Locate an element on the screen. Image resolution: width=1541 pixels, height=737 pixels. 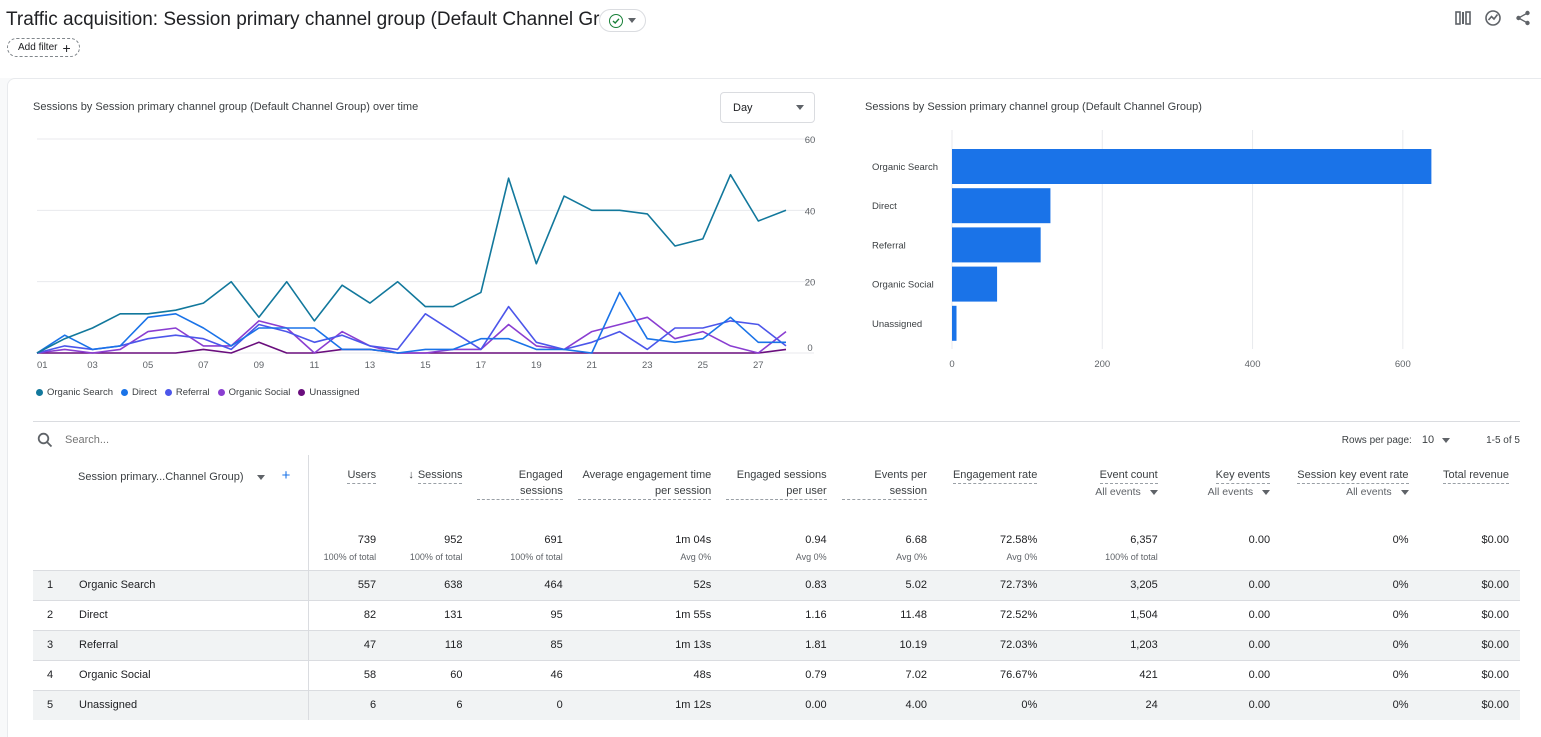
table-cell: 76.67% is located at coordinates (993, 674).